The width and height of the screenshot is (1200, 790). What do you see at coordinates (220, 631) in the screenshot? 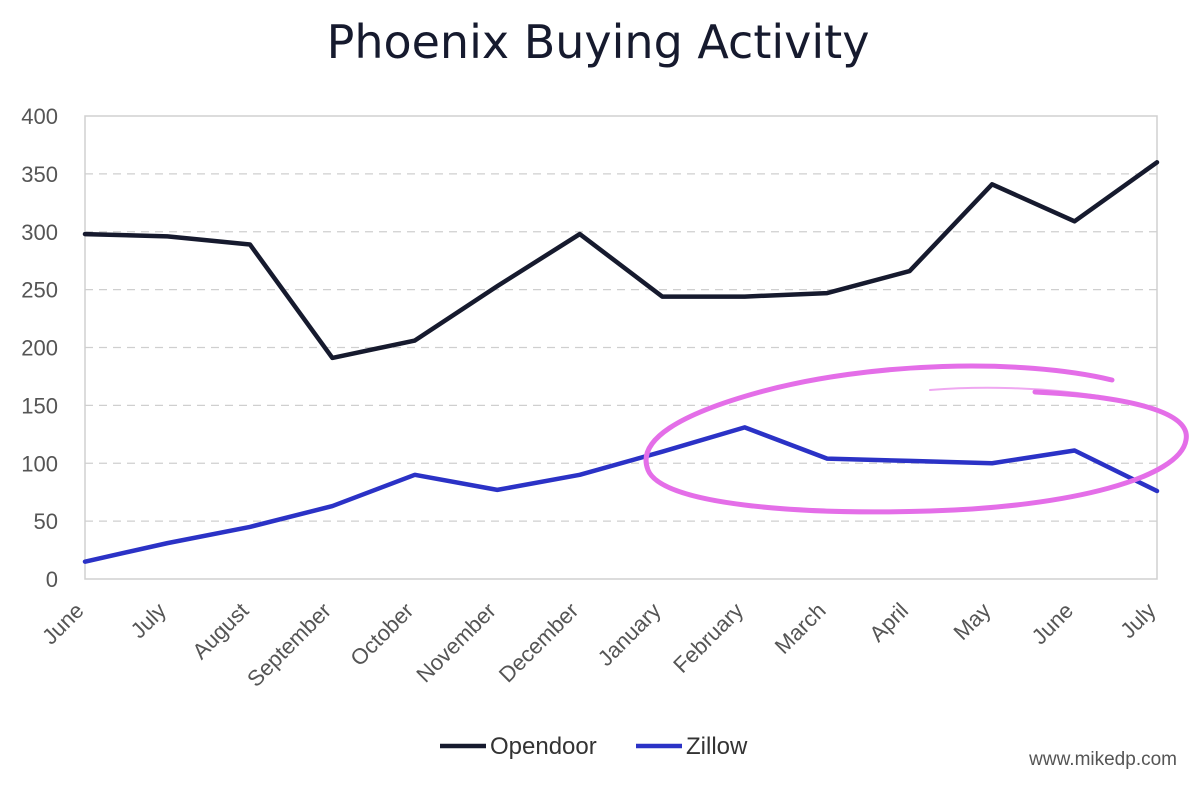
I see `x-tick-label: August` at bounding box center [220, 631].